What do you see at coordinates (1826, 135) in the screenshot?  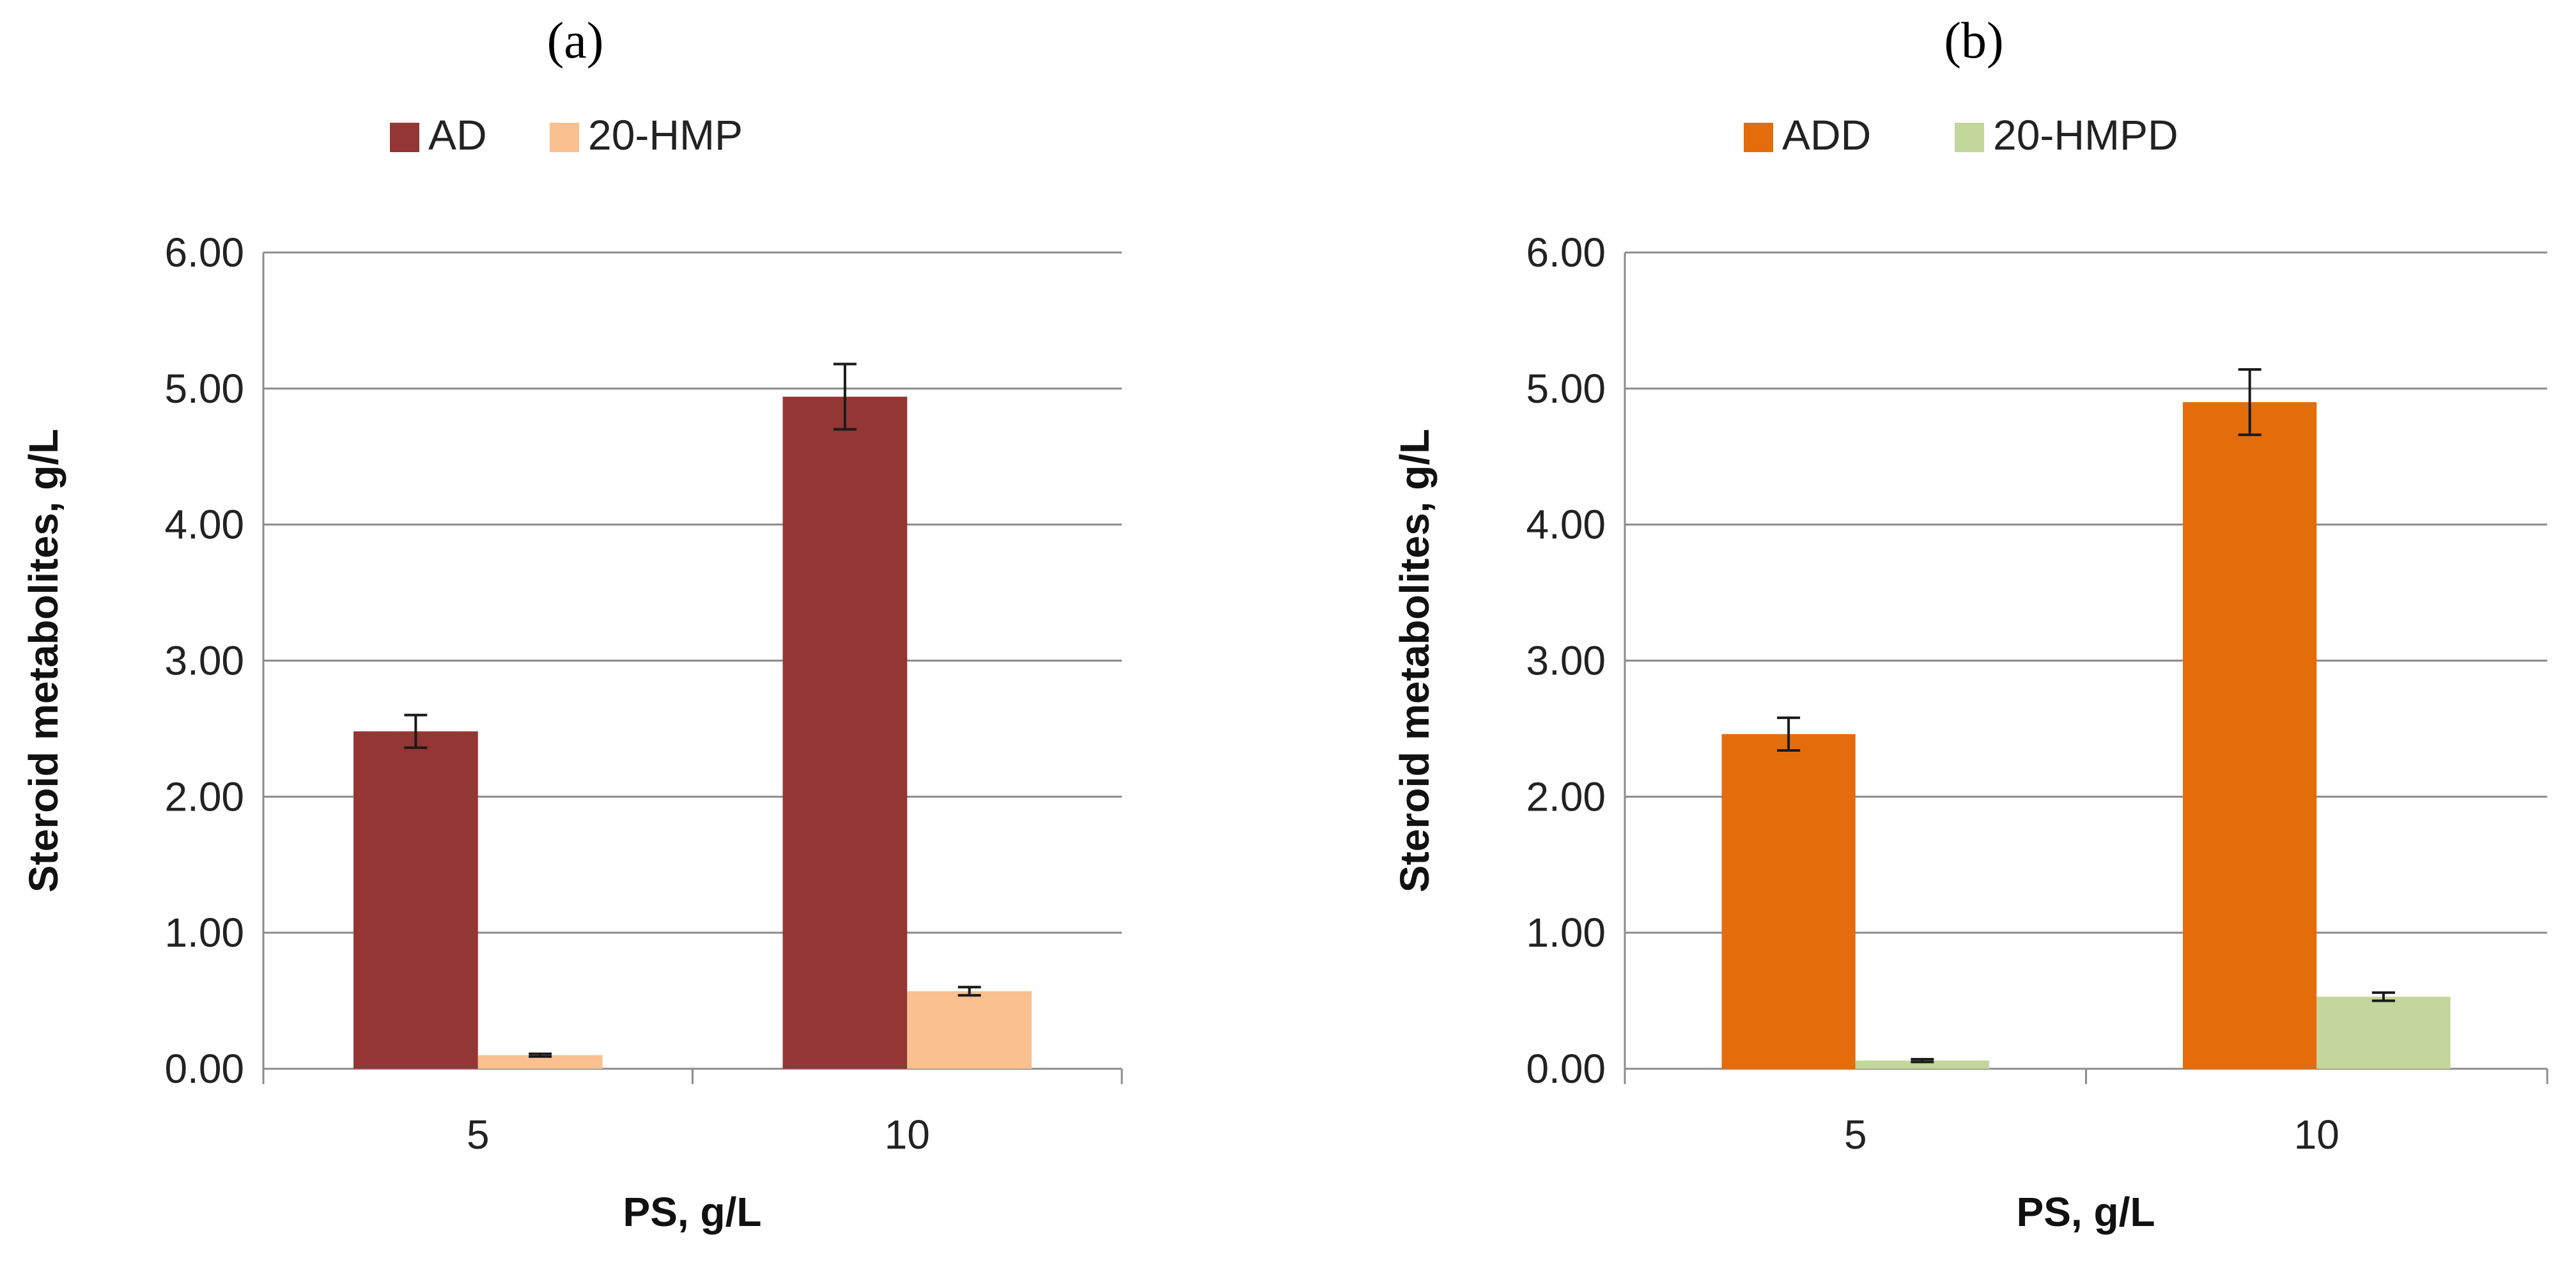 I see `legend-label: ADD` at bounding box center [1826, 135].